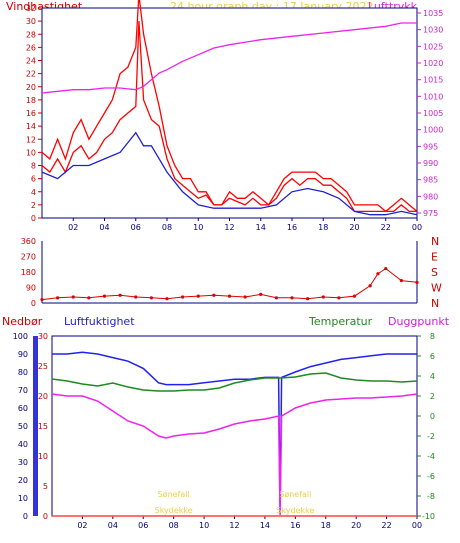 Image resolution: width=460 pixels, height=543 pixels. I want to click on wind-axis-tick-label: 14, so click(31, 126).